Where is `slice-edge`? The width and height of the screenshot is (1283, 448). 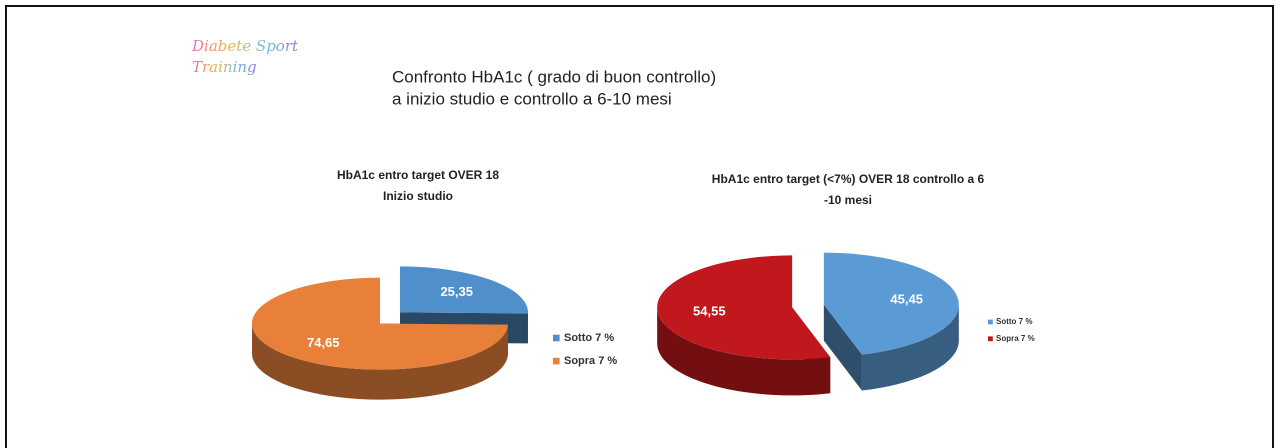 slice-edge is located at coordinates (842, 347).